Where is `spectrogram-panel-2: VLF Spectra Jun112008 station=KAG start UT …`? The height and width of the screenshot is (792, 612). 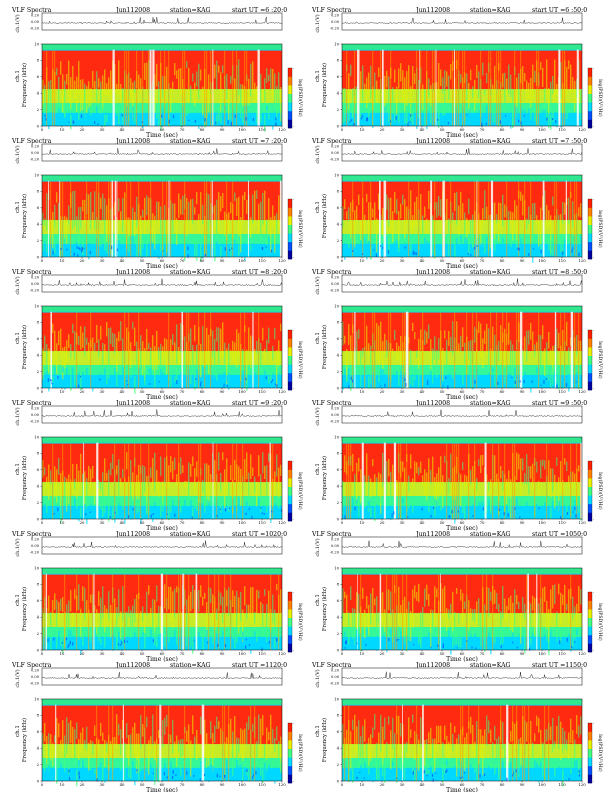
spectrogram-panel-2: VLF Spectra Jun112008 station=KAG start UT … is located at coordinates (456, 72).